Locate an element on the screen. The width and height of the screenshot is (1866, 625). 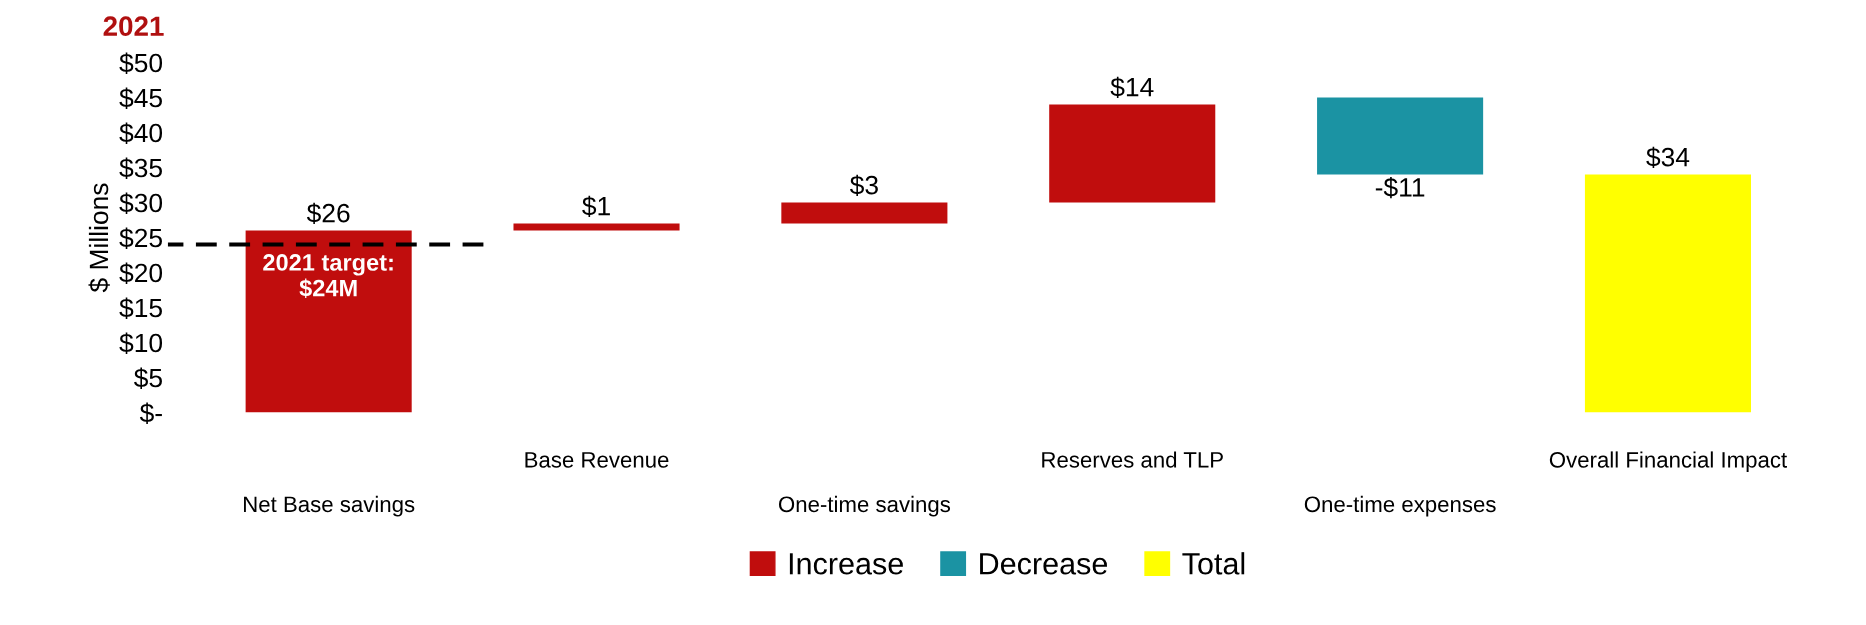
y-axis-title: $ Millions is located at coordinates (99, 238).